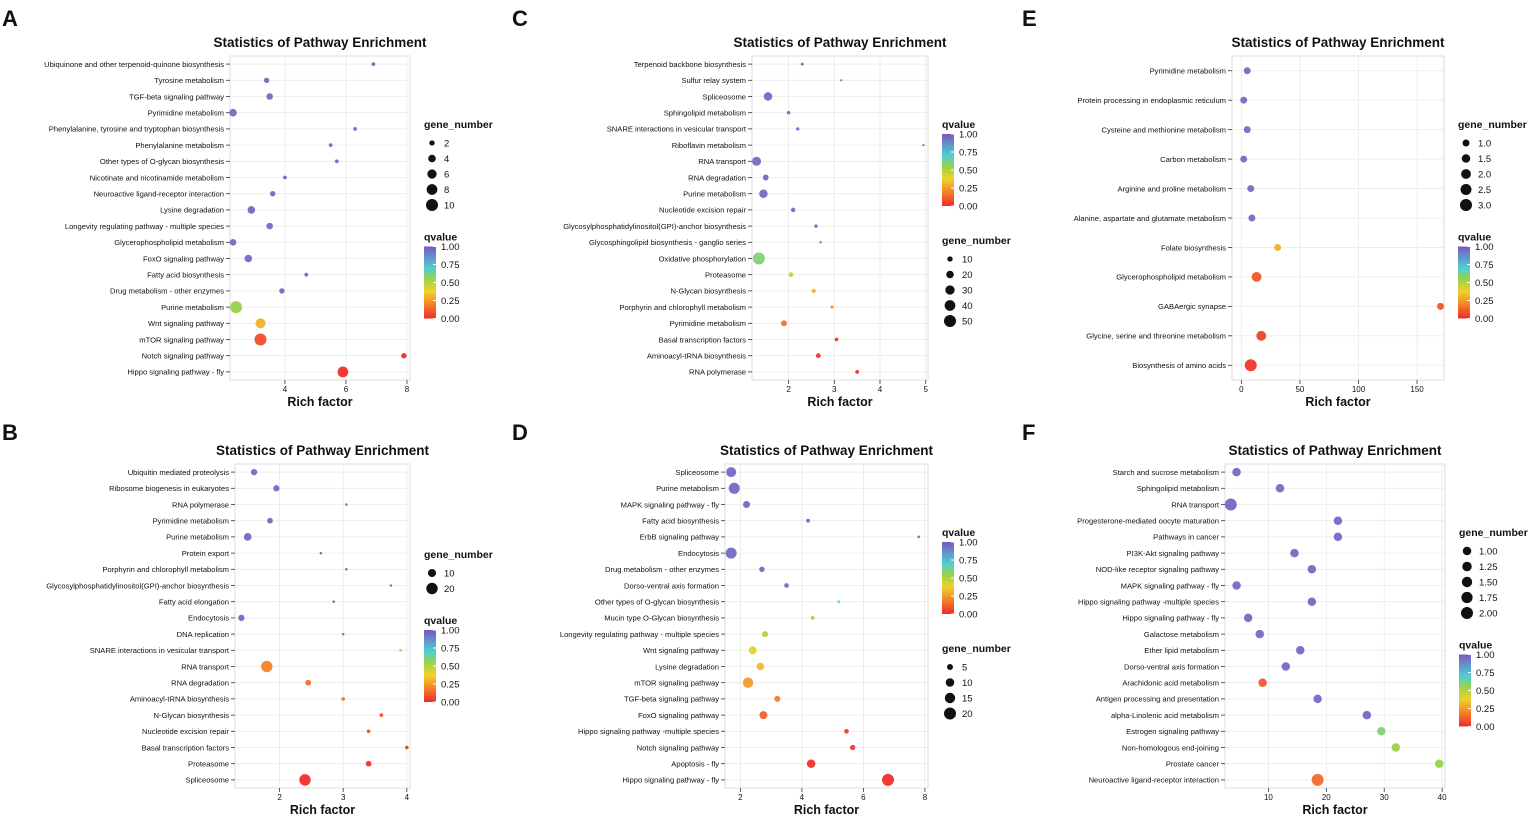  What do you see at coordinates (1359, 389) in the screenshot?
I see `x-tick-label: 100` at bounding box center [1359, 389].